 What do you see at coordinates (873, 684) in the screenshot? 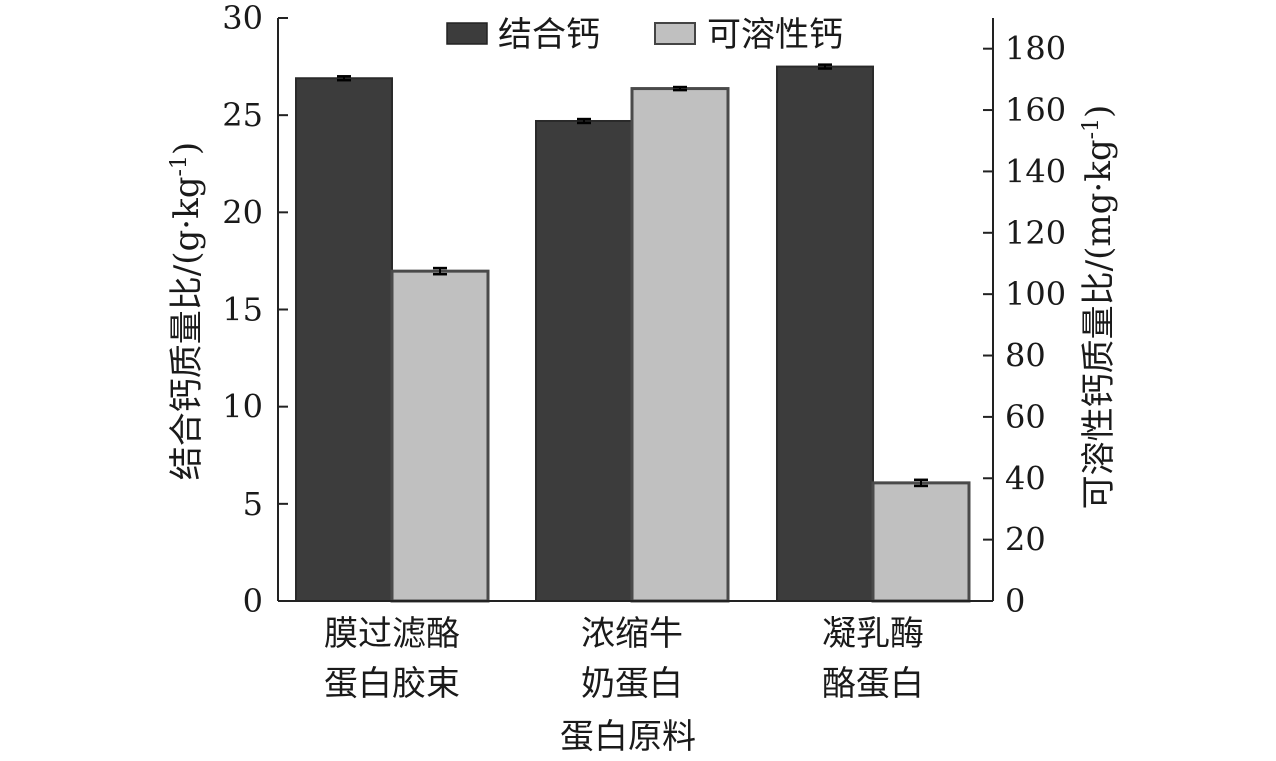
I see `x-category-label-2-line-1: 酪蛋白` at bounding box center [873, 684].